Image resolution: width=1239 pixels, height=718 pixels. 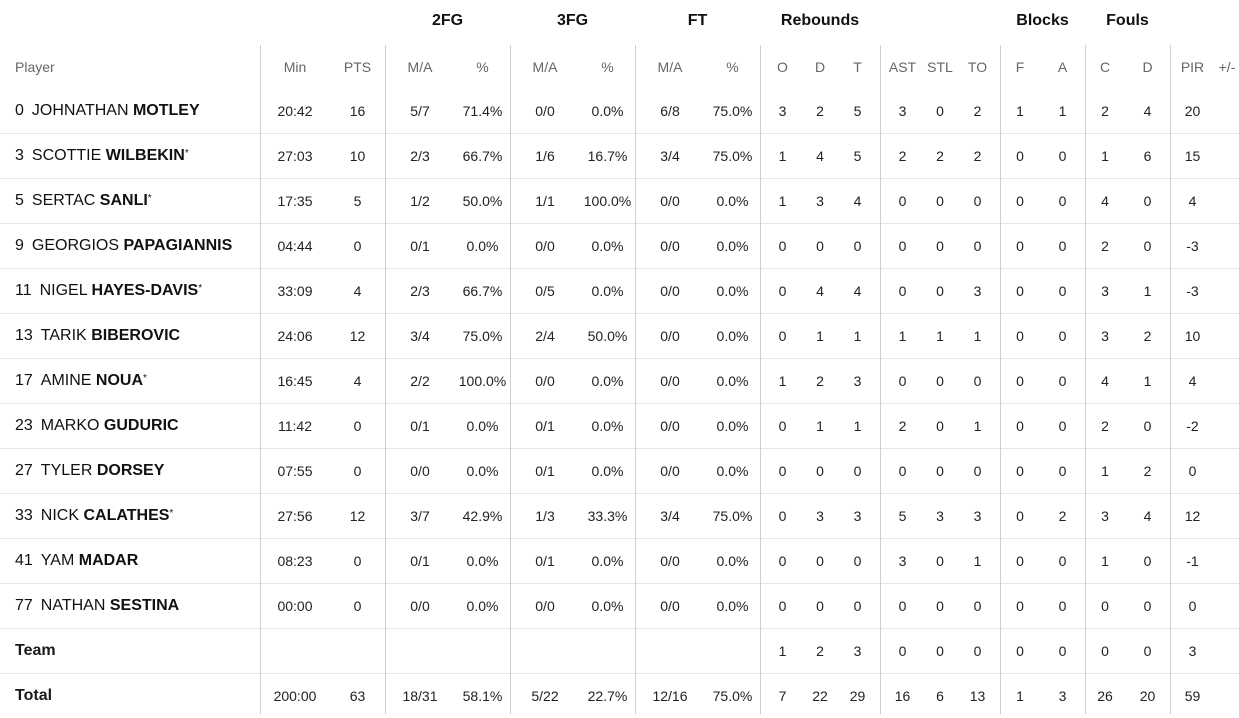 What do you see at coordinates (782, 246) in the screenshot?
I see `stat-o: 0` at bounding box center [782, 246].